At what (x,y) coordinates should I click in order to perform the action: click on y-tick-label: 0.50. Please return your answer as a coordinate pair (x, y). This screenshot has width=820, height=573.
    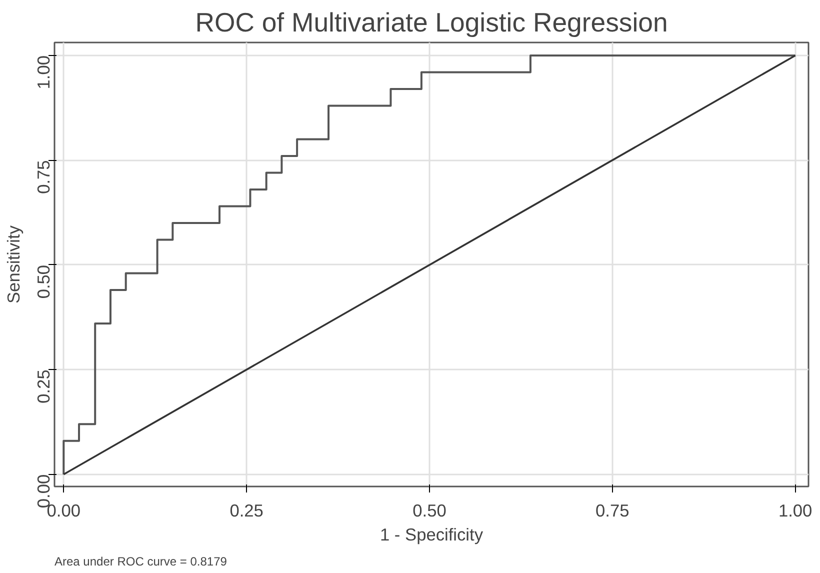
    Looking at the image, I should click on (44, 281).